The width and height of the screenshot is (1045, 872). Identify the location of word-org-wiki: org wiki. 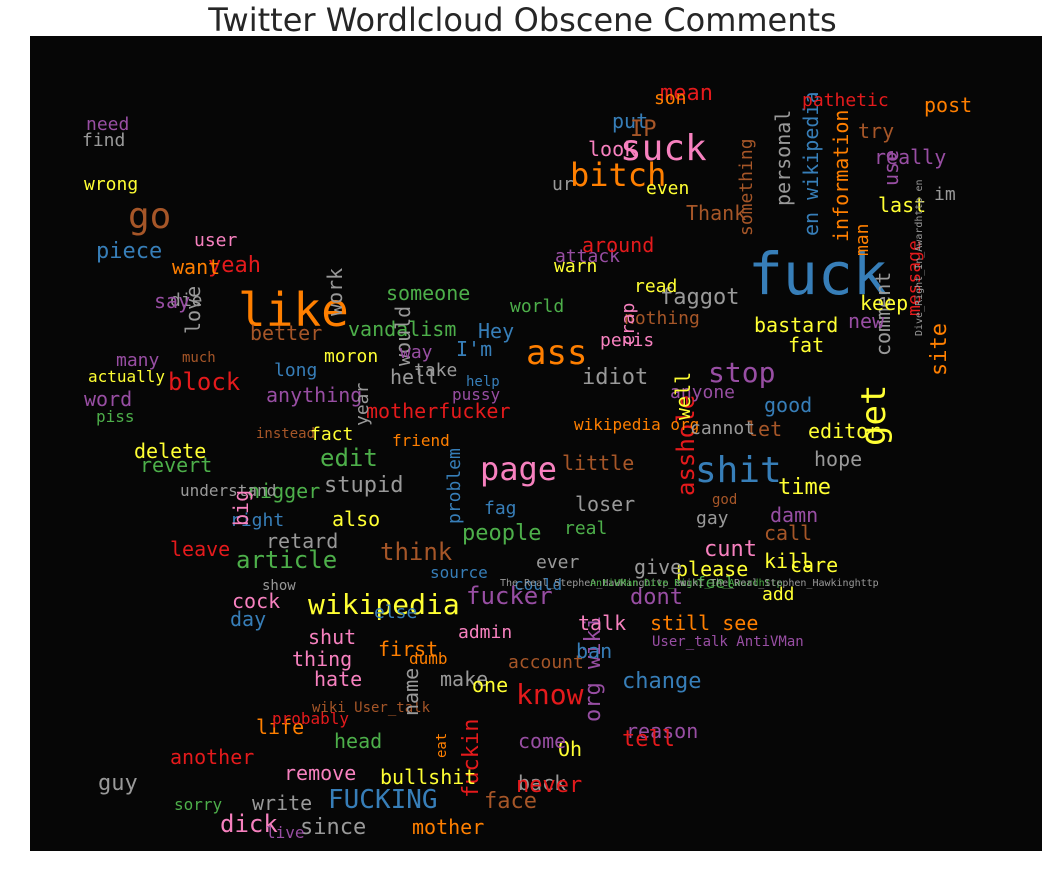
(593, 669).